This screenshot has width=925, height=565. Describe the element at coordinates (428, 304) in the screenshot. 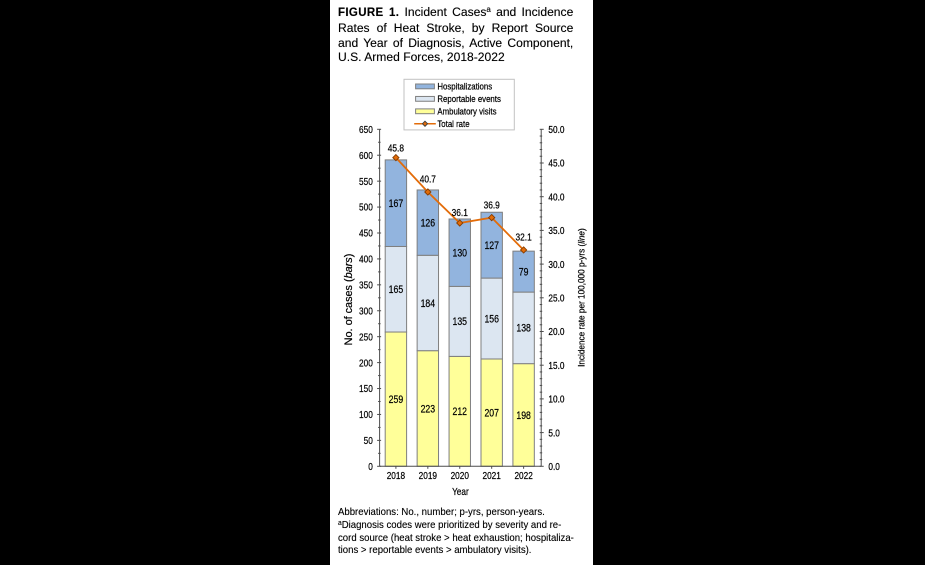

I see `svg-text: 184` at that location.